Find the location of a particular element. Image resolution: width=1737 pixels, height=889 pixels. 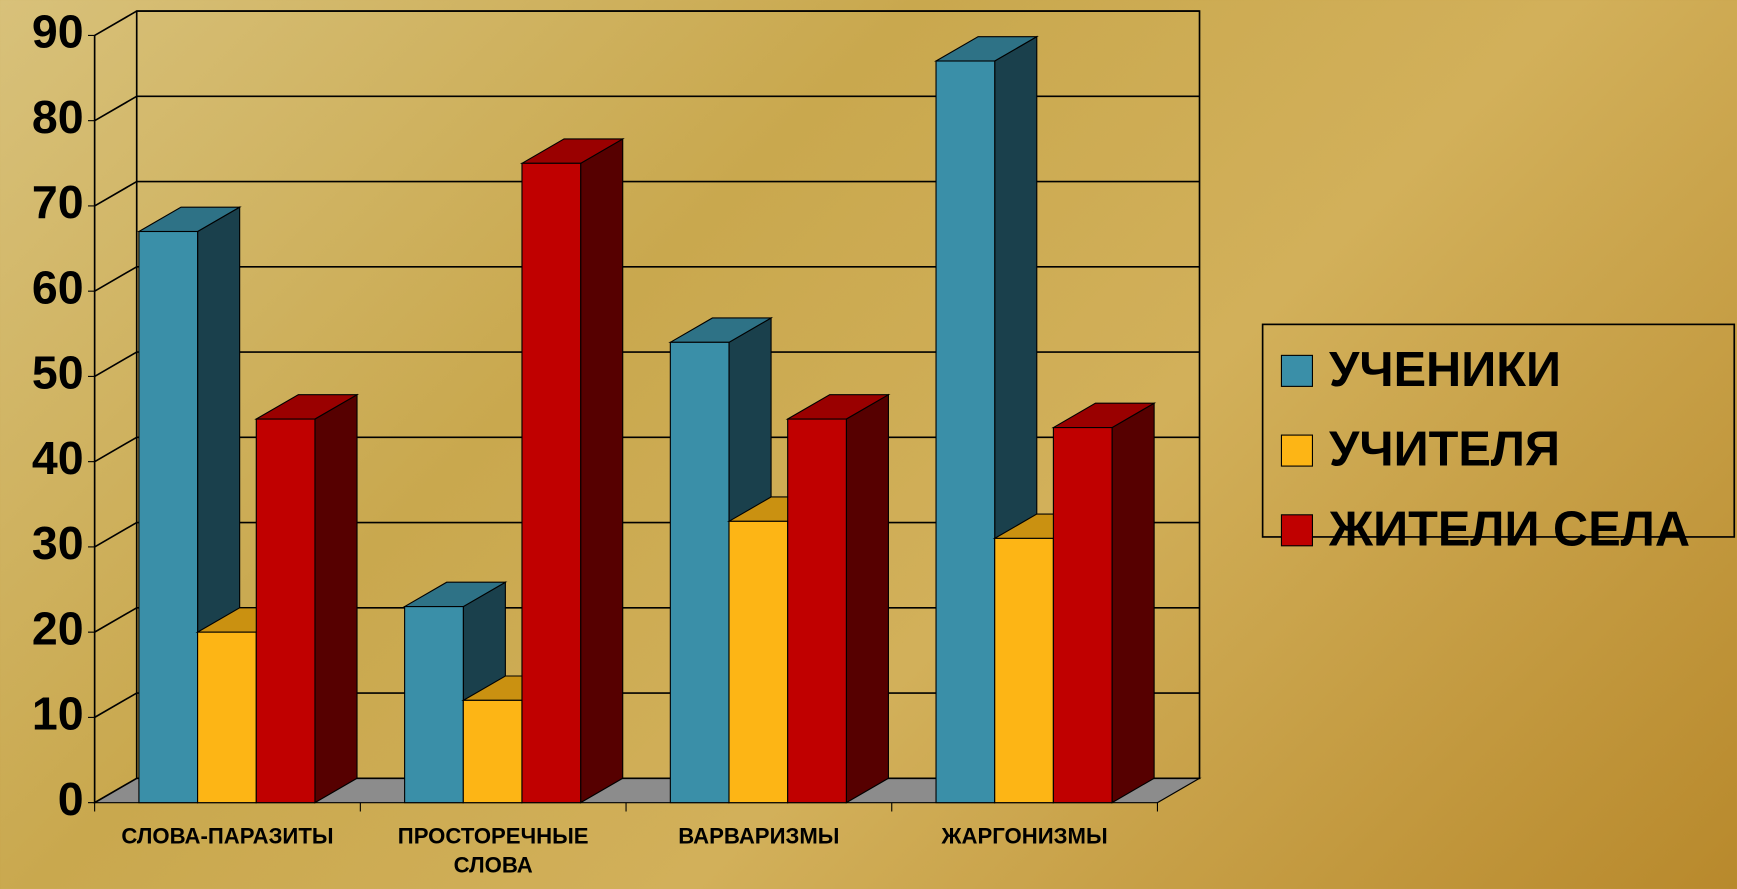

legend-label: ЖИТЕЛИ СЕЛА is located at coordinates (1509, 529).